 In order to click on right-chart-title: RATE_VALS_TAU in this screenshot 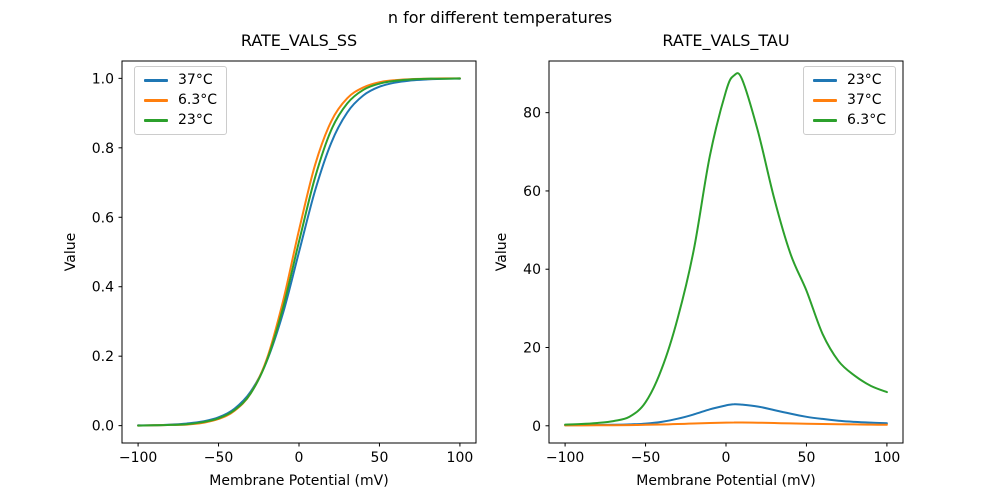, I will do `click(726, 40)`.